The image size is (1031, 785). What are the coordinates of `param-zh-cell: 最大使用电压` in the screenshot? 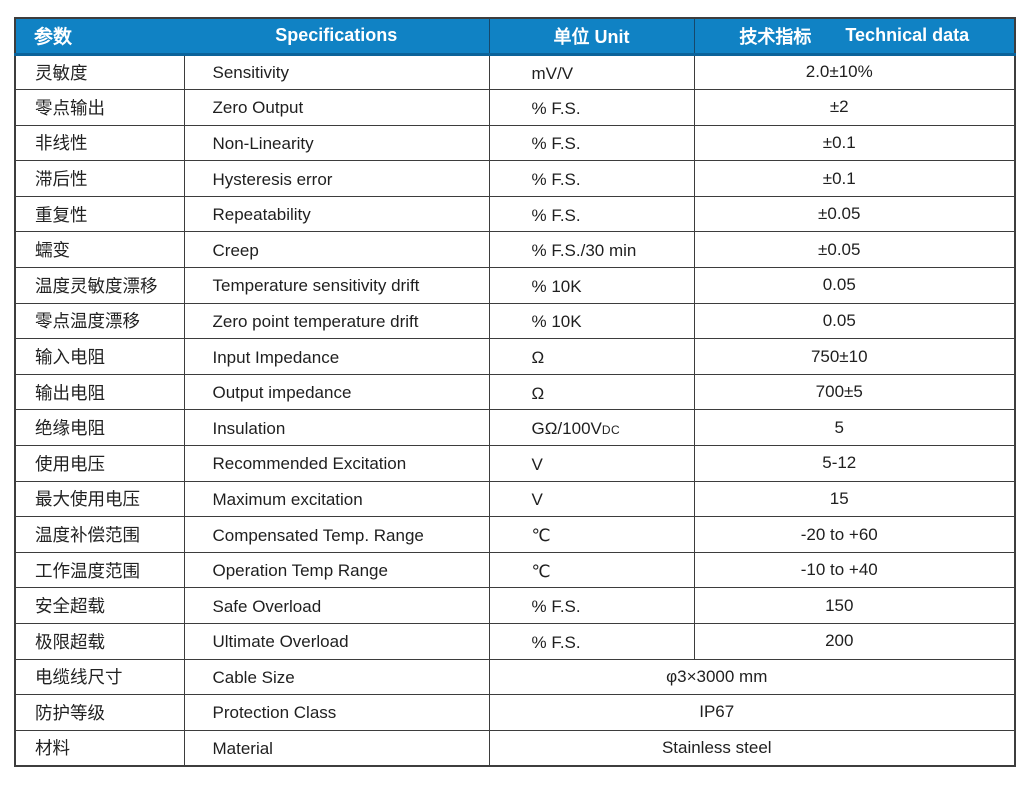 It's located at (99, 499).